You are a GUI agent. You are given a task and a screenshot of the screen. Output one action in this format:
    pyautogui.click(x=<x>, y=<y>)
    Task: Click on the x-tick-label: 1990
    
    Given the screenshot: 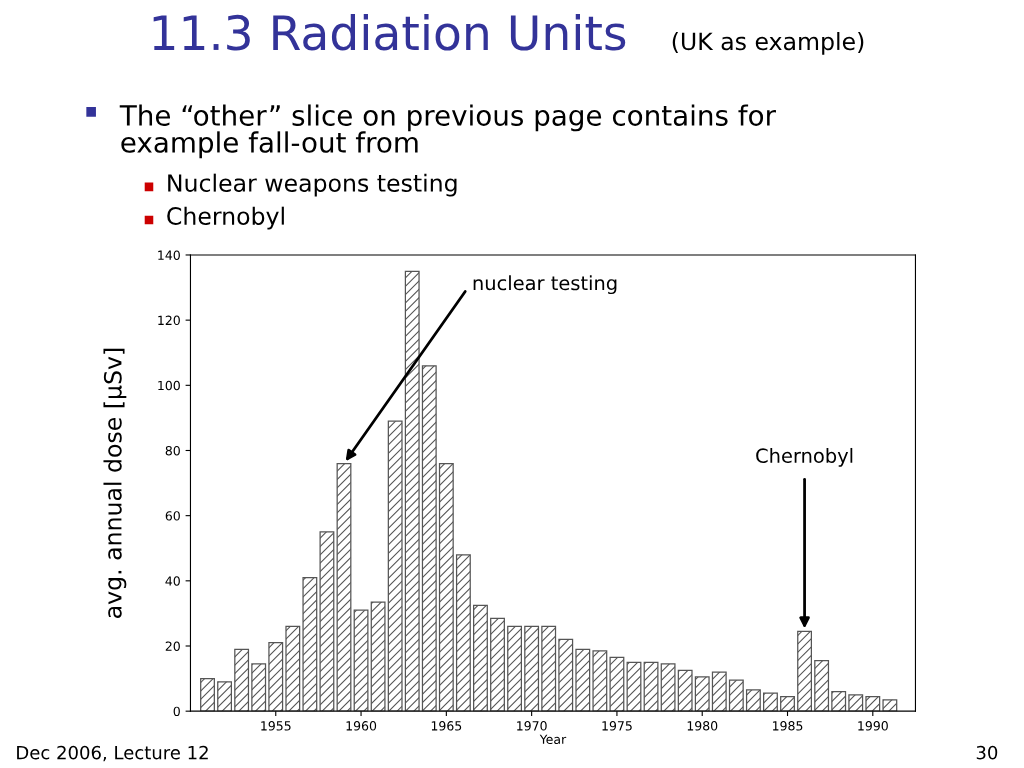 What is the action you would take?
    pyautogui.click(x=873, y=726)
    